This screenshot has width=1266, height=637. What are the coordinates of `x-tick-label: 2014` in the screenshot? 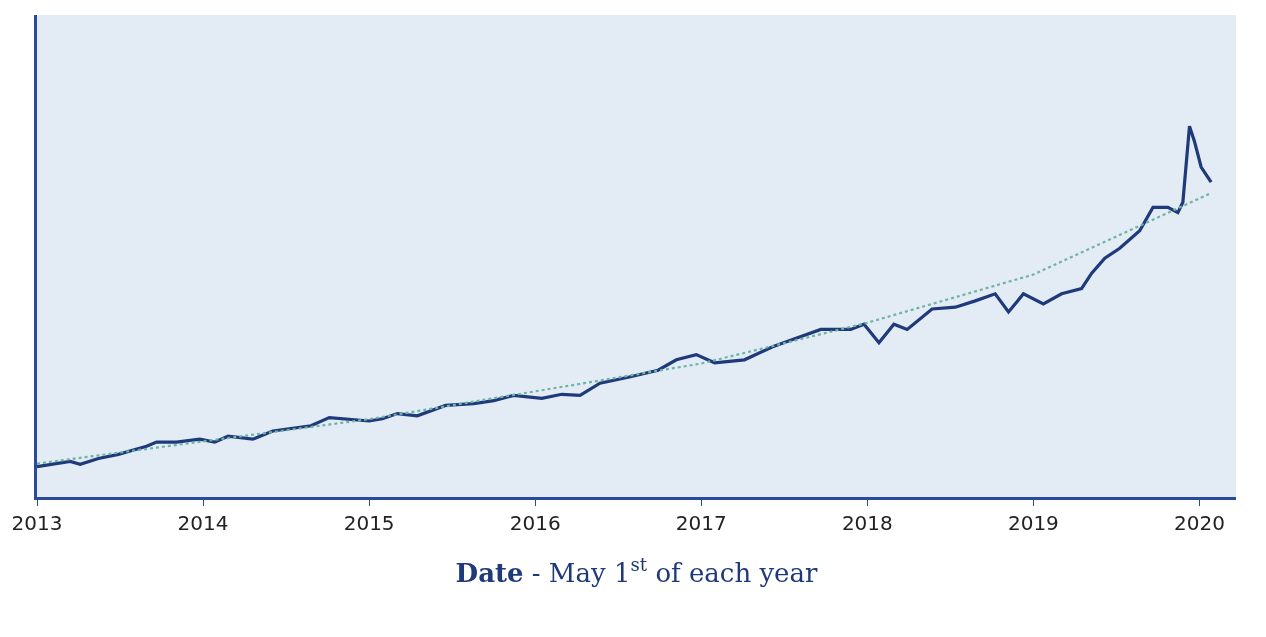 It's located at (203, 523).